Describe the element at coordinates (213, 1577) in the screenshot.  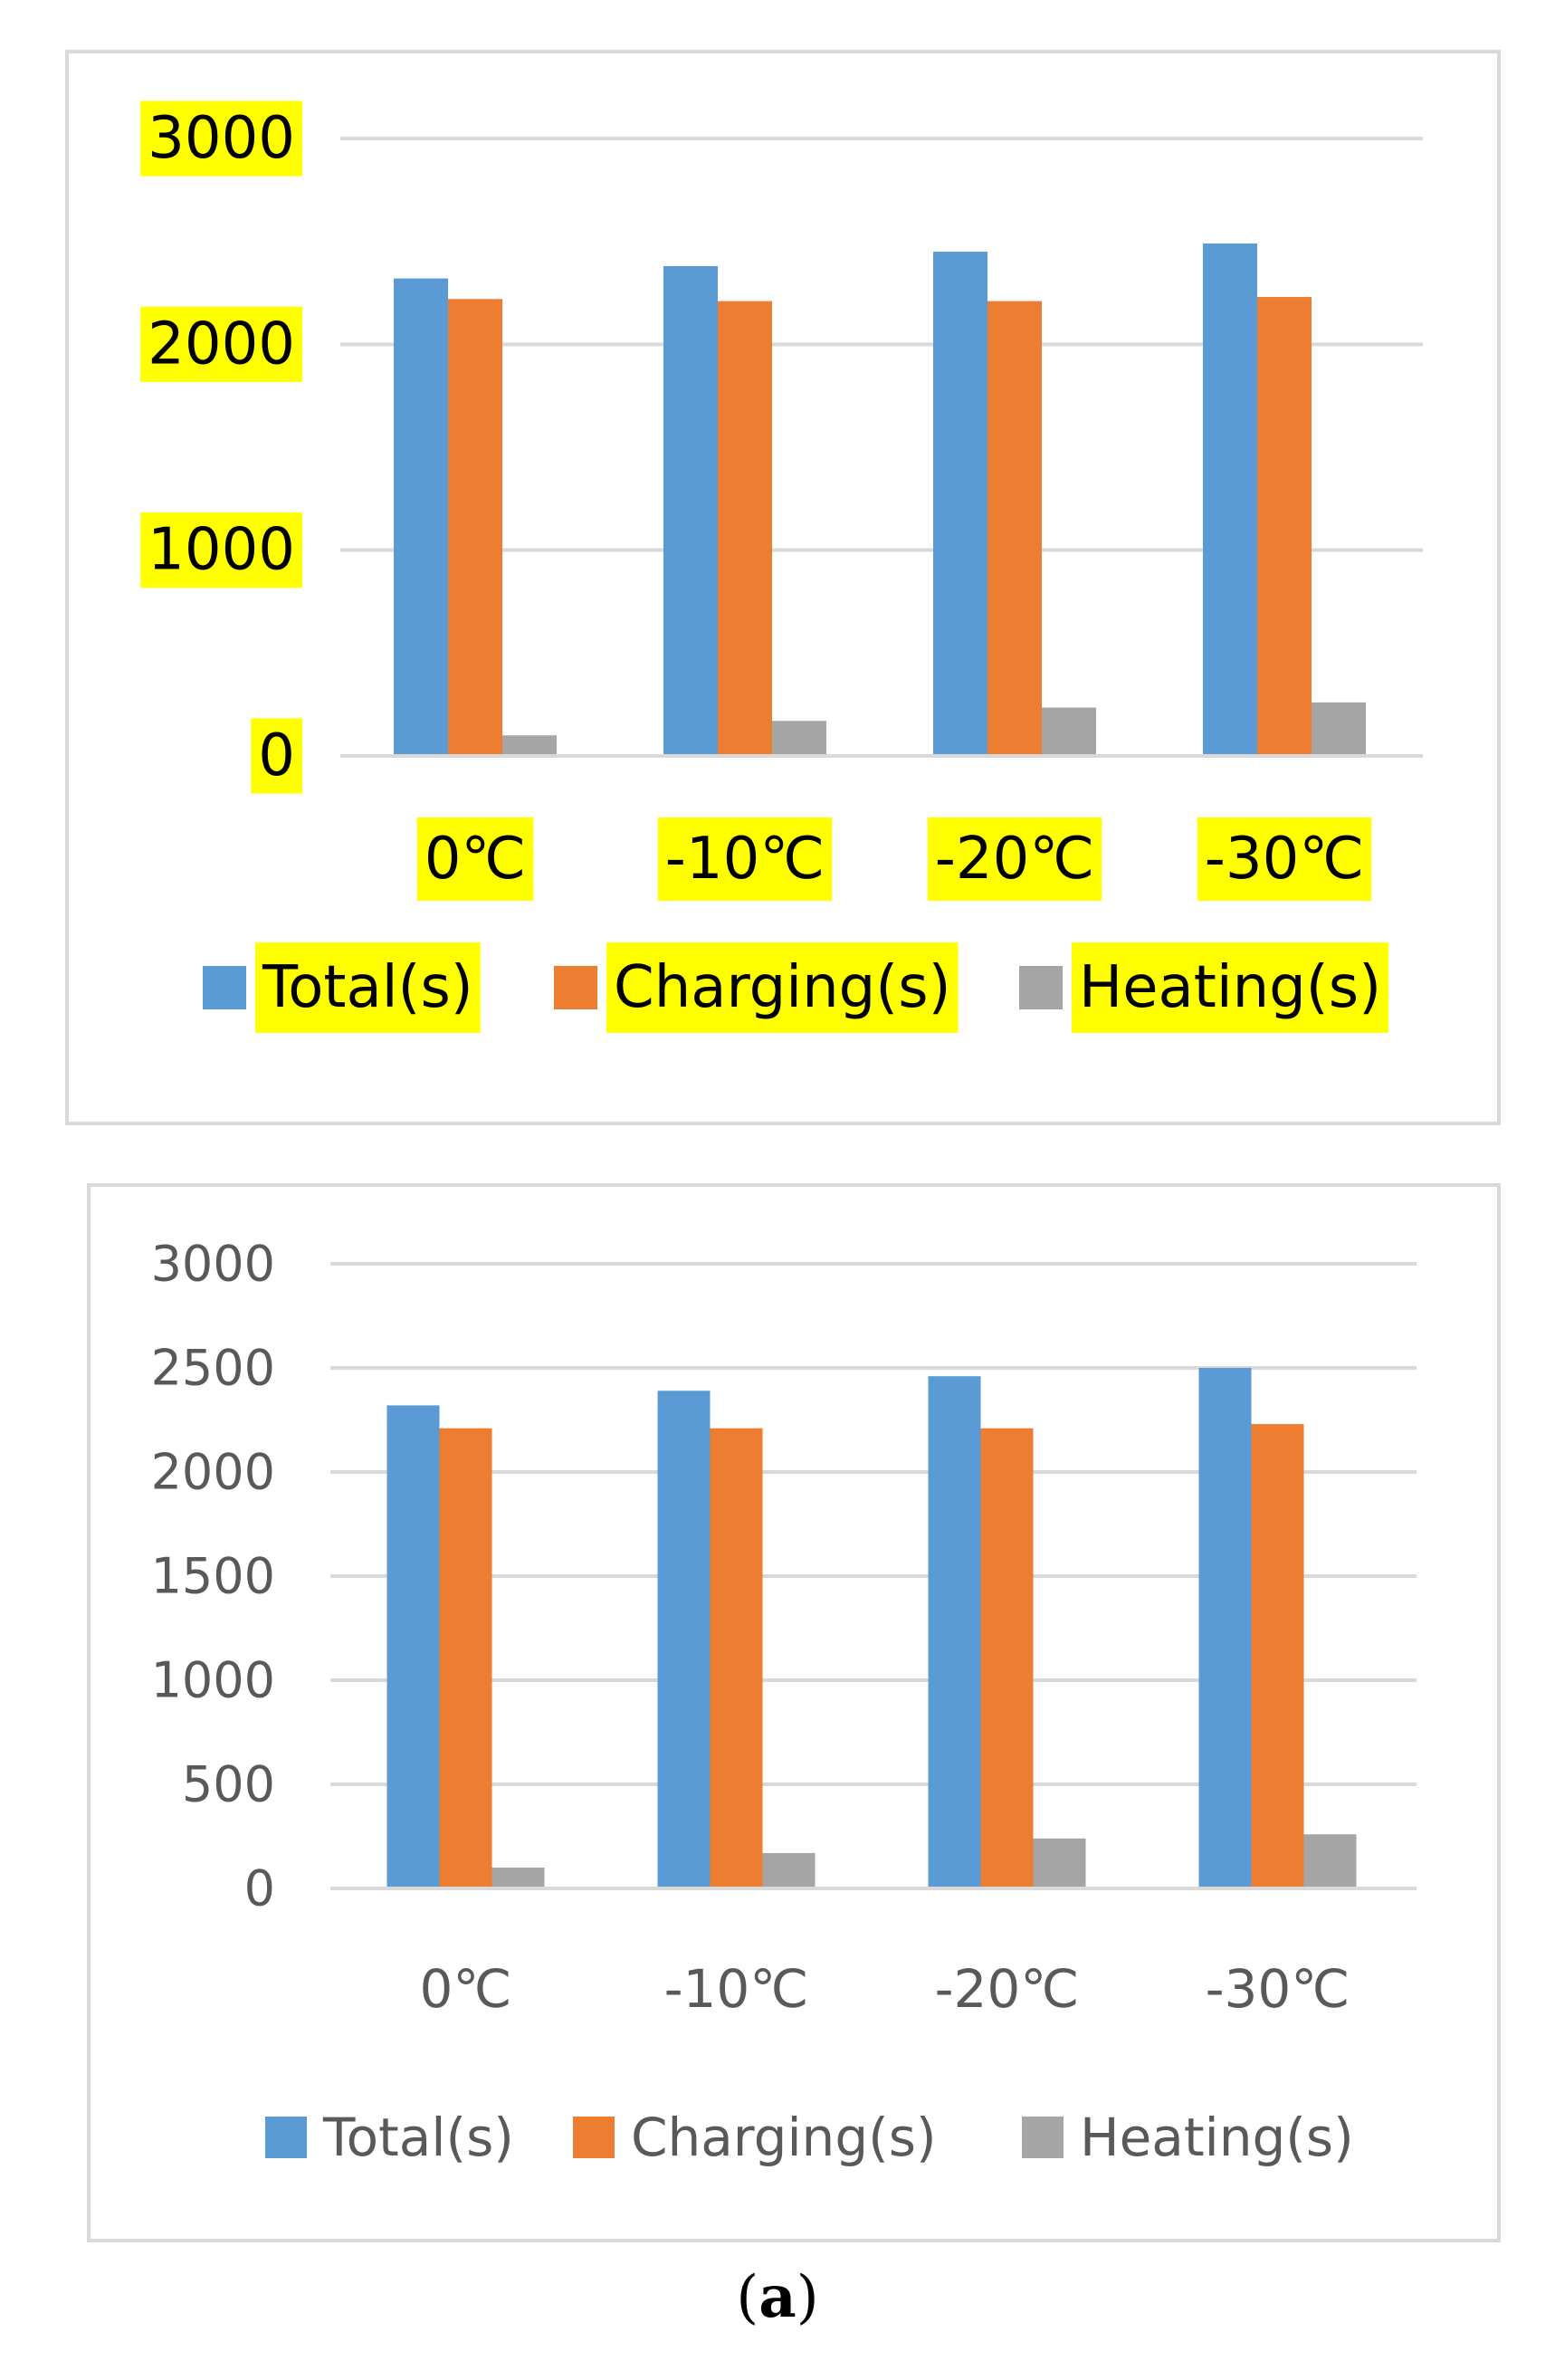
I see `y-tick-label: 1500` at that location.